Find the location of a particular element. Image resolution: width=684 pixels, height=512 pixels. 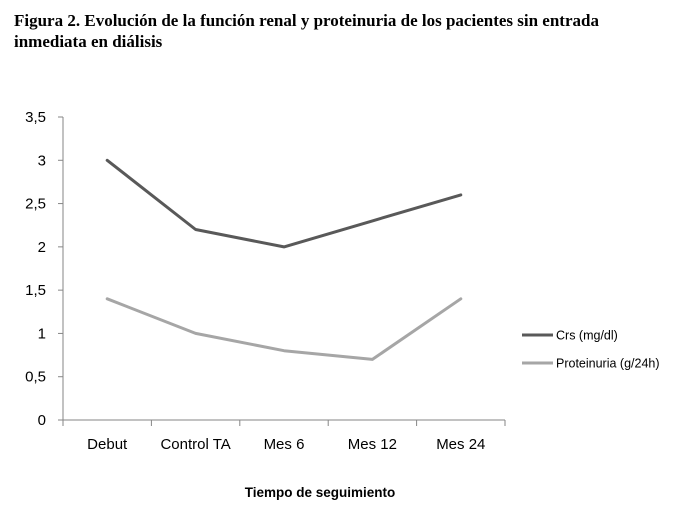

legend-label: Crs (mg/dl) is located at coordinates (587, 336).